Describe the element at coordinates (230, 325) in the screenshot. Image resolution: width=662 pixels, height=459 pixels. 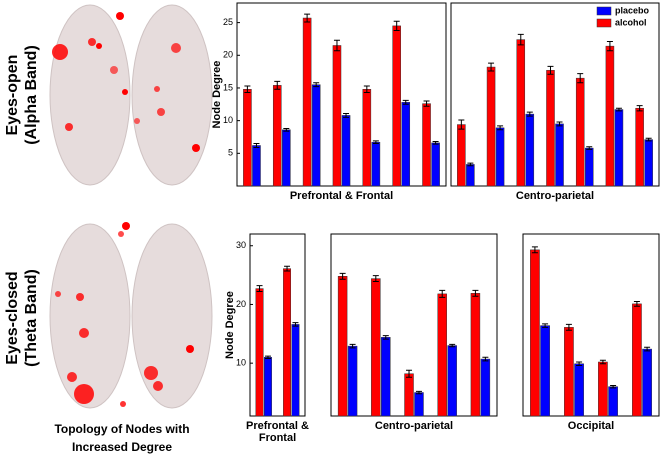
I see `y-axis-label: Node Degree` at that location.